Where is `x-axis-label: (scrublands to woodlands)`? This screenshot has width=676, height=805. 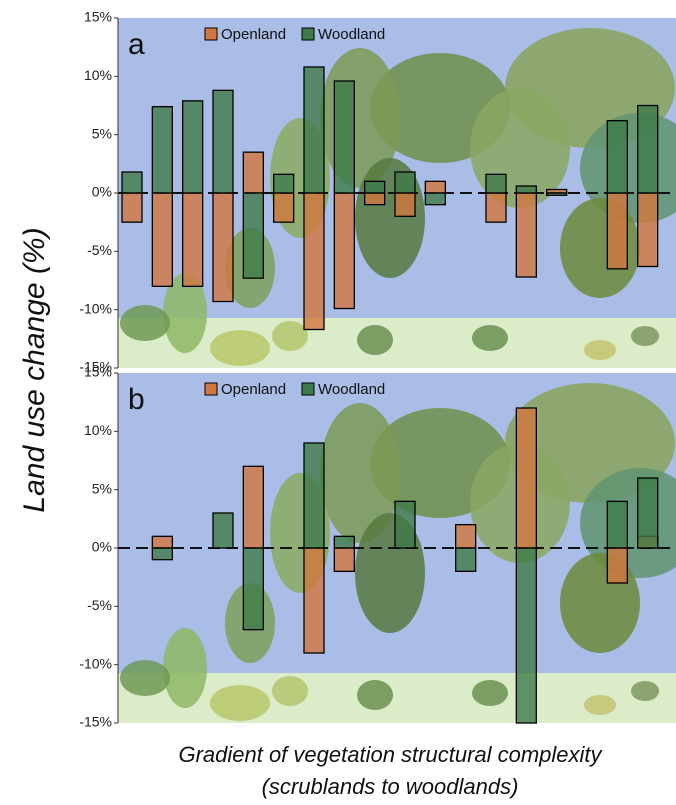
x-axis-label: (scrublands to woodlands) is located at coordinates (390, 786).